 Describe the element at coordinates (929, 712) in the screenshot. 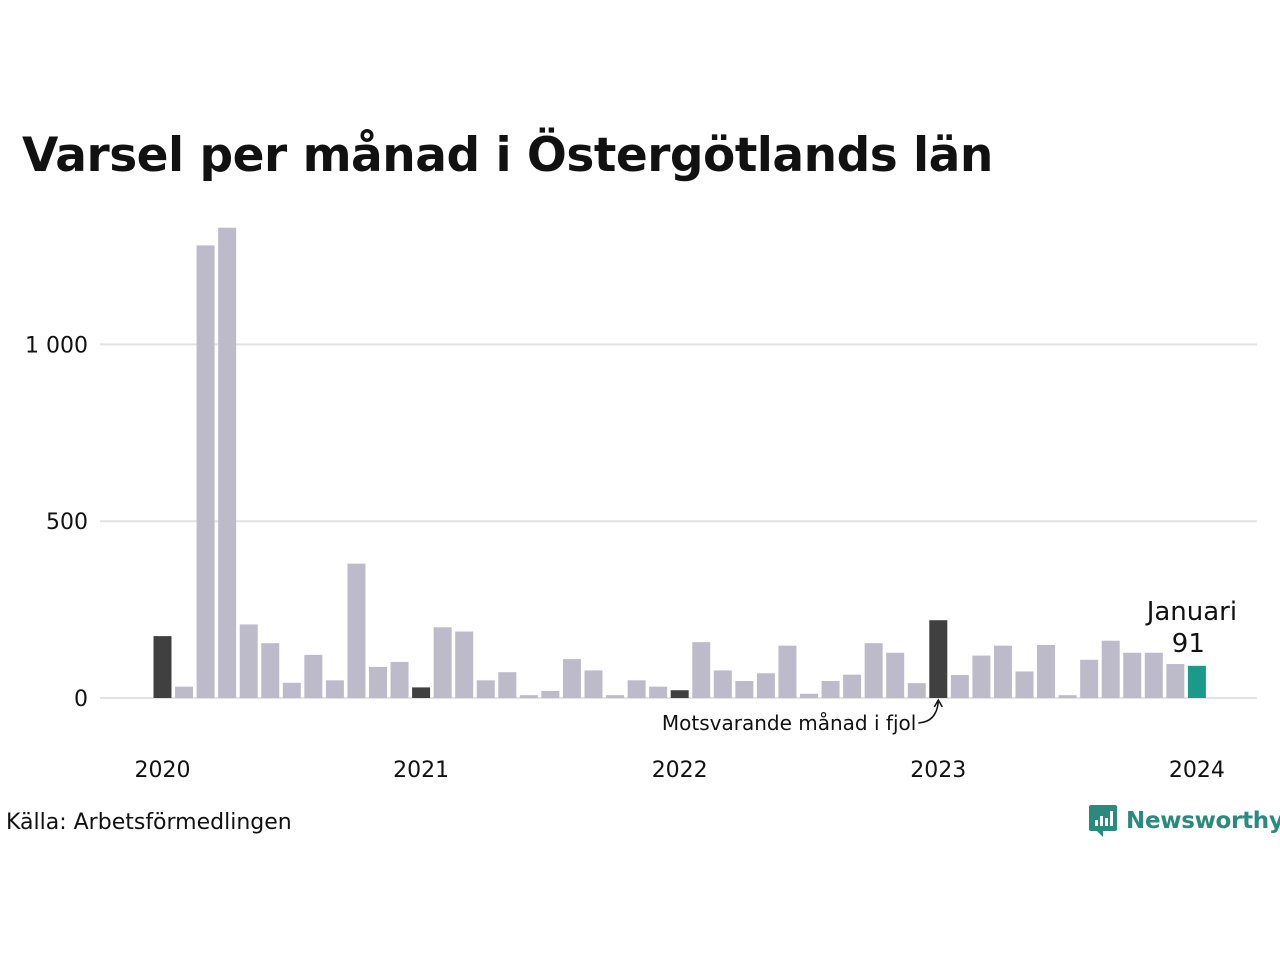

I see `annotation-arrow` at that location.